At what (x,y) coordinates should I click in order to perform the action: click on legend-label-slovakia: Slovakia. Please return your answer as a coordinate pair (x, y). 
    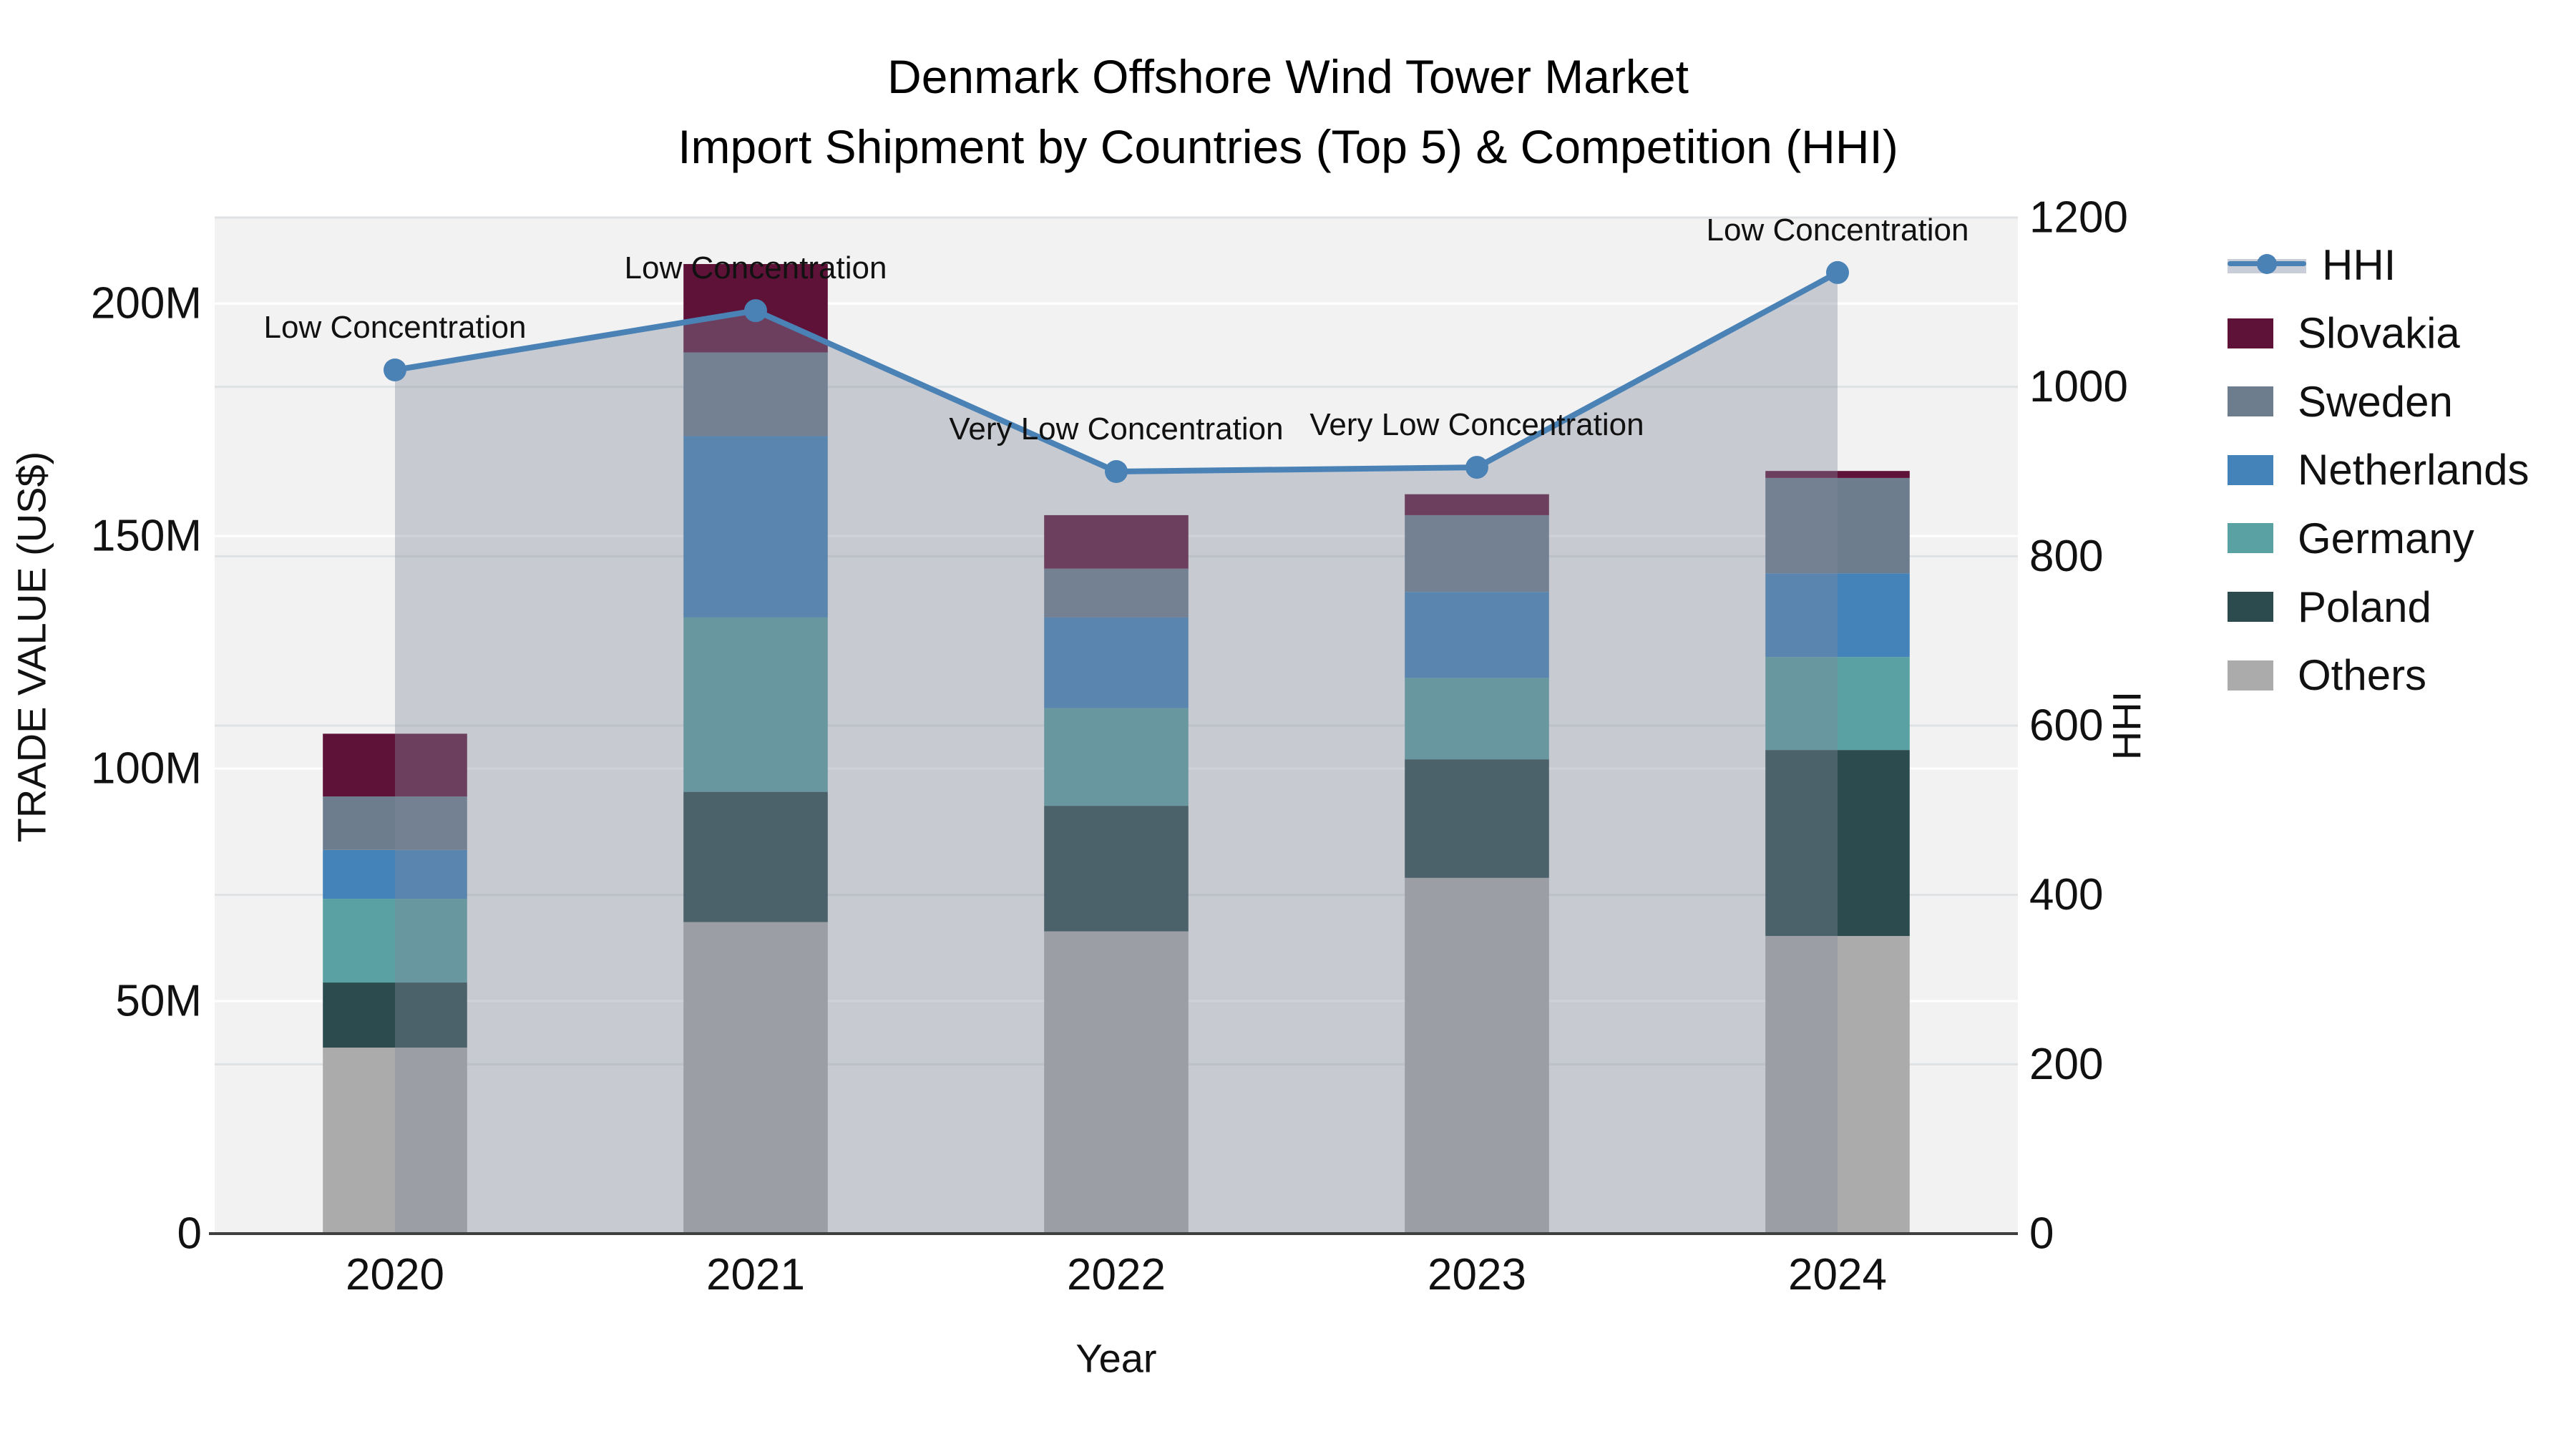
    Looking at the image, I should click on (2379, 333).